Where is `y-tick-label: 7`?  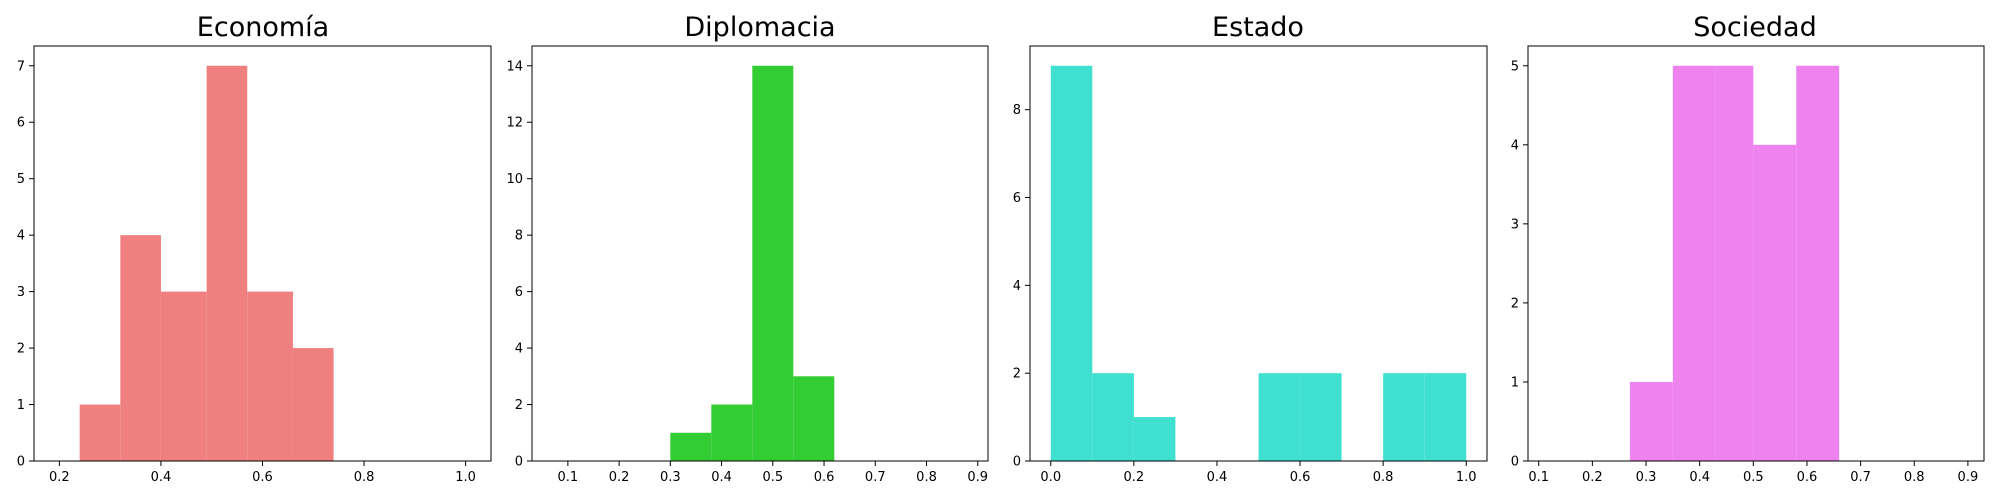
y-tick-label: 7 is located at coordinates (21, 66).